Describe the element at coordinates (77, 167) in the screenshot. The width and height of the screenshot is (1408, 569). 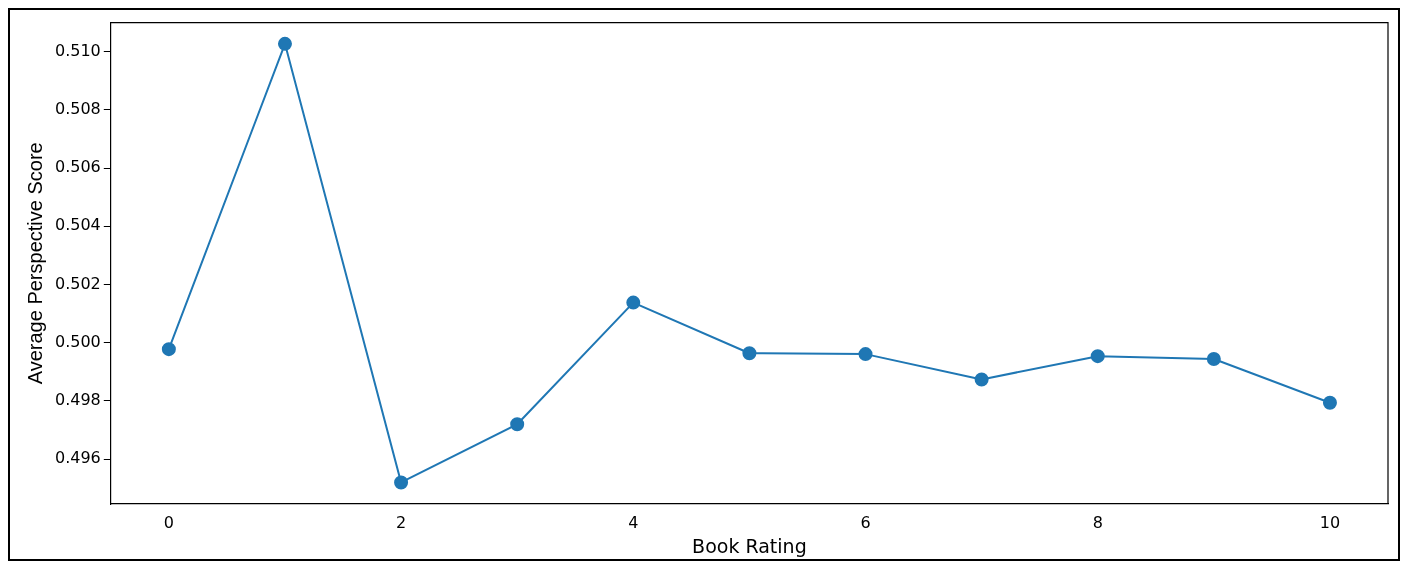
I see `y-tick-label: 0.506` at that location.